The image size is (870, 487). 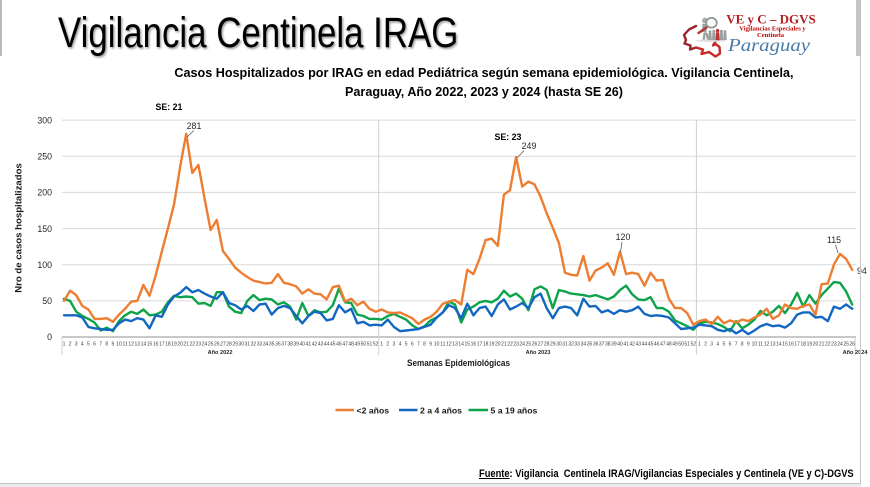 What do you see at coordinates (315, 344) in the screenshot?
I see `svg-text: 42` at bounding box center [315, 344].